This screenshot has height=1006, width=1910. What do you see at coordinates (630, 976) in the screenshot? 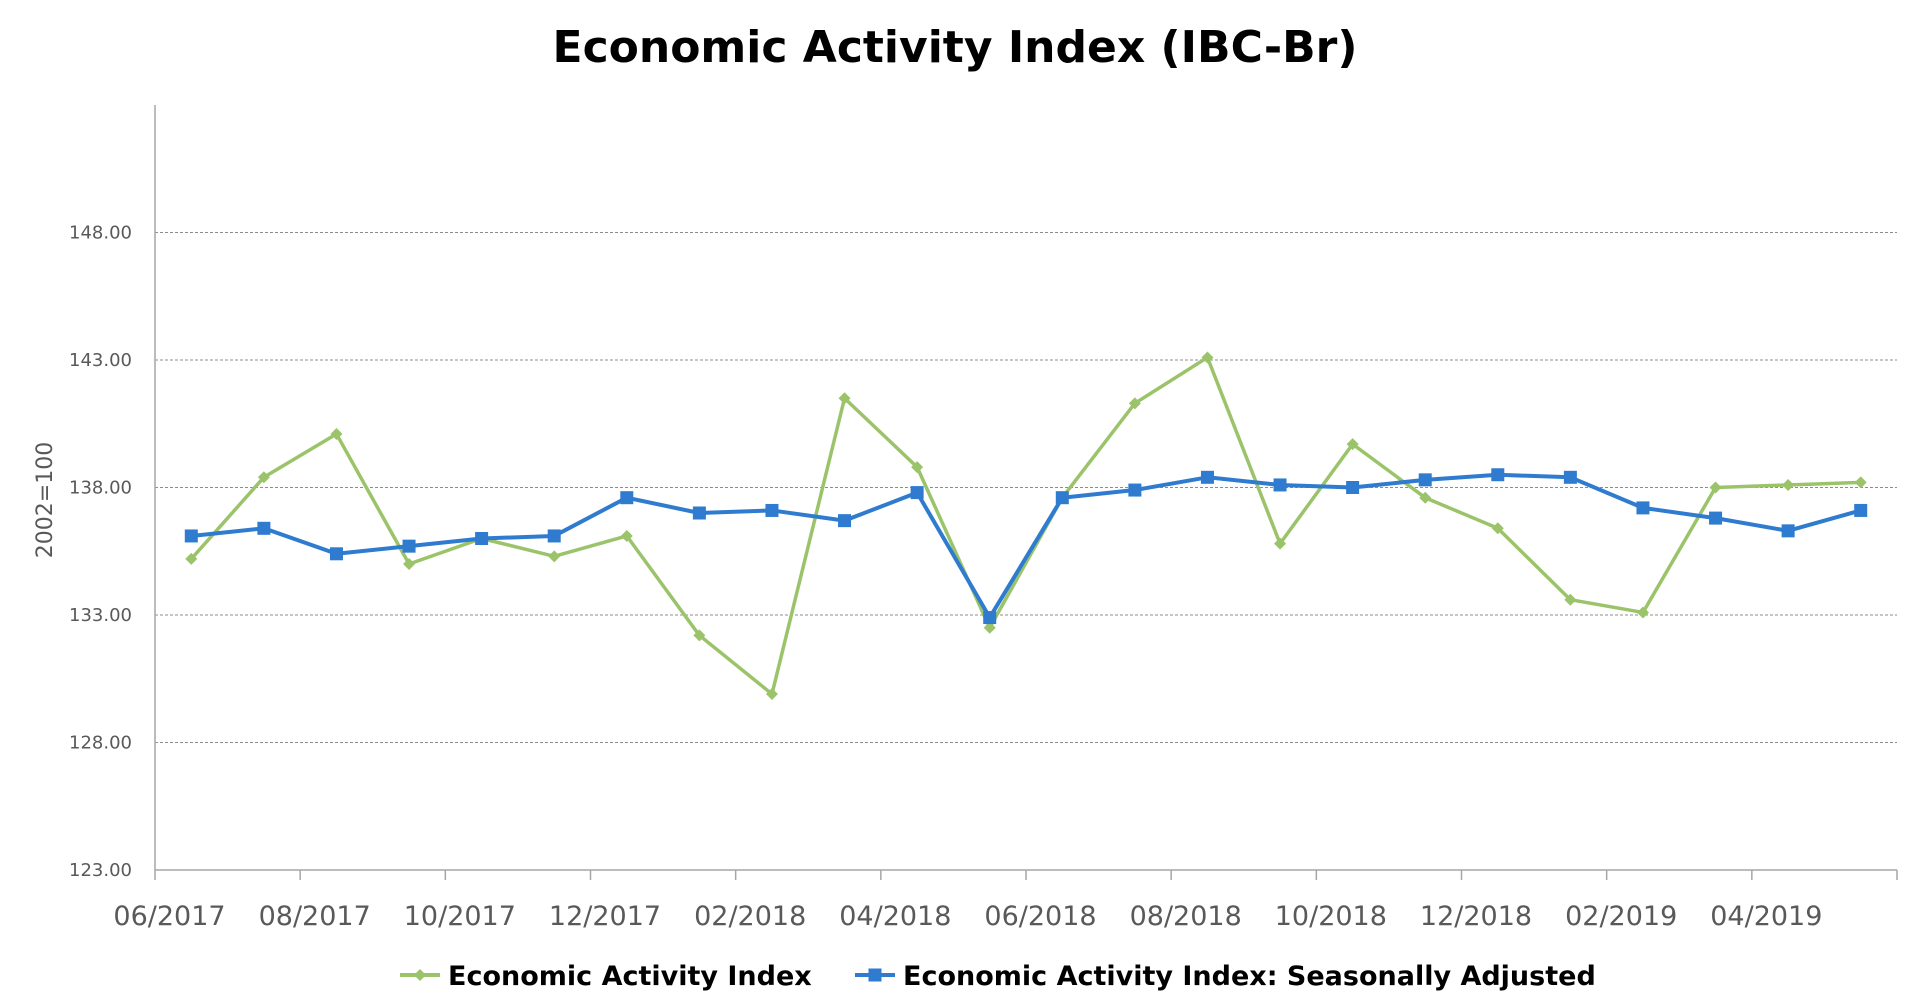
I see `legend-label: Economic Activity Index` at bounding box center [630, 976].